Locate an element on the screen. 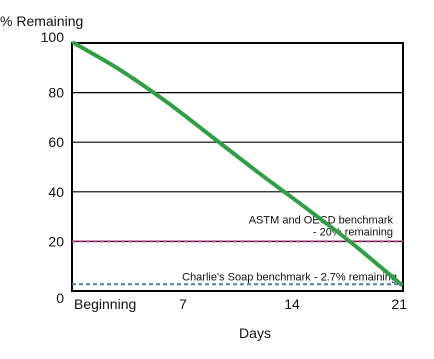  x-axis-title: Days is located at coordinates (255, 333).